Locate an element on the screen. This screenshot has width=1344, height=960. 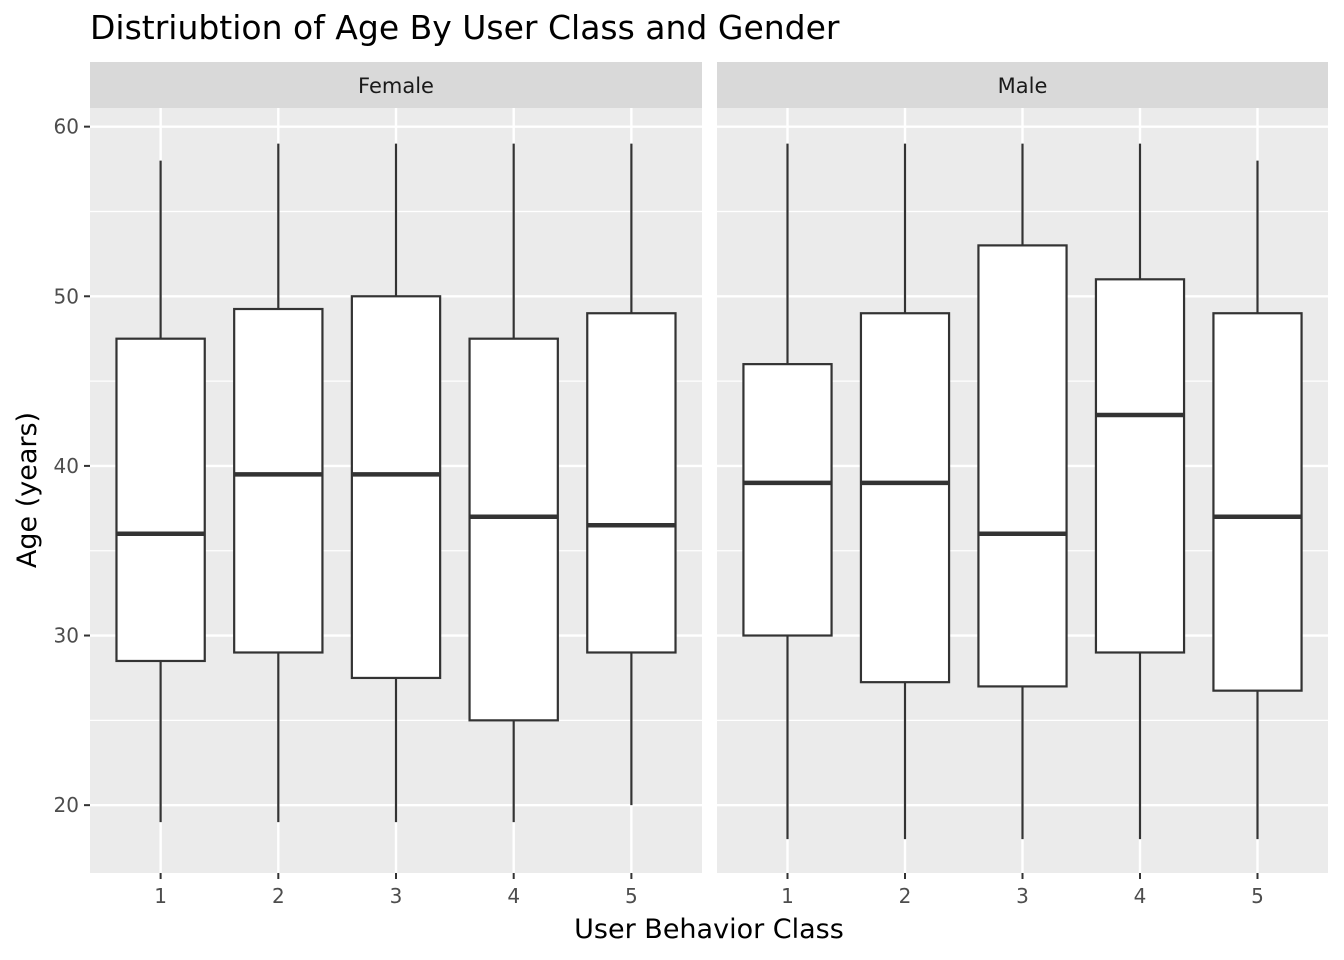
y-tick-label: 60 is located at coordinates (66, 127).